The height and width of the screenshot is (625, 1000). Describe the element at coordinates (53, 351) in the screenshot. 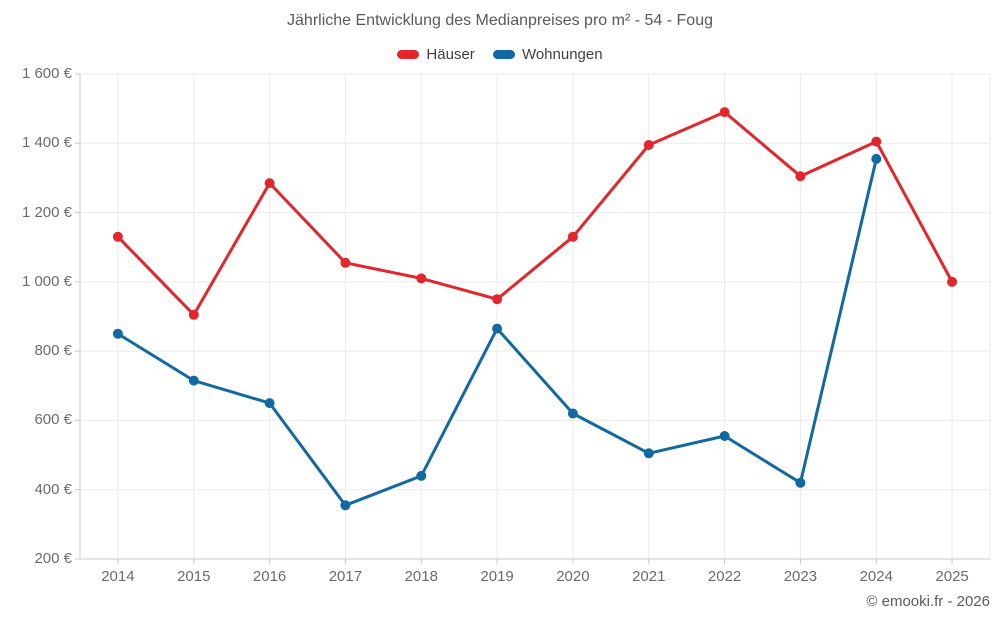

I see `y-tick-label: 800 €` at that location.